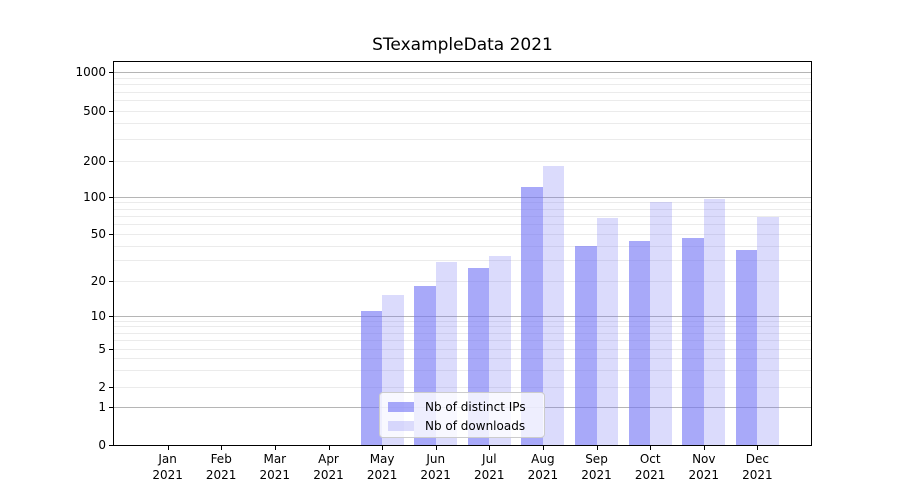 This screenshot has height=500, width=900. I want to click on y-tick-label-10: 10, so click(98, 315).